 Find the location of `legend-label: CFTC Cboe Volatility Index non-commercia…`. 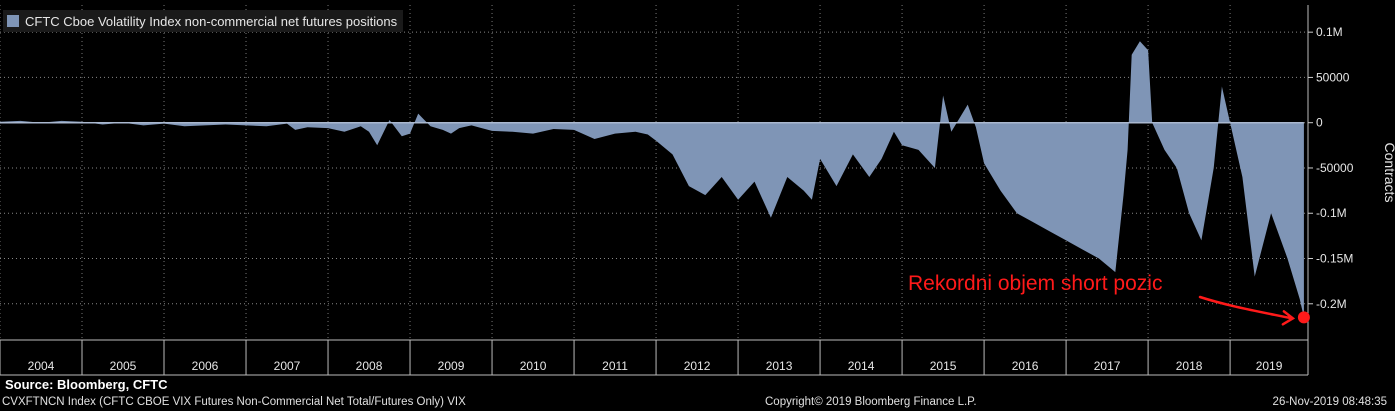

legend-label: CFTC Cboe Volatility Index non-commercia… is located at coordinates (211, 21).